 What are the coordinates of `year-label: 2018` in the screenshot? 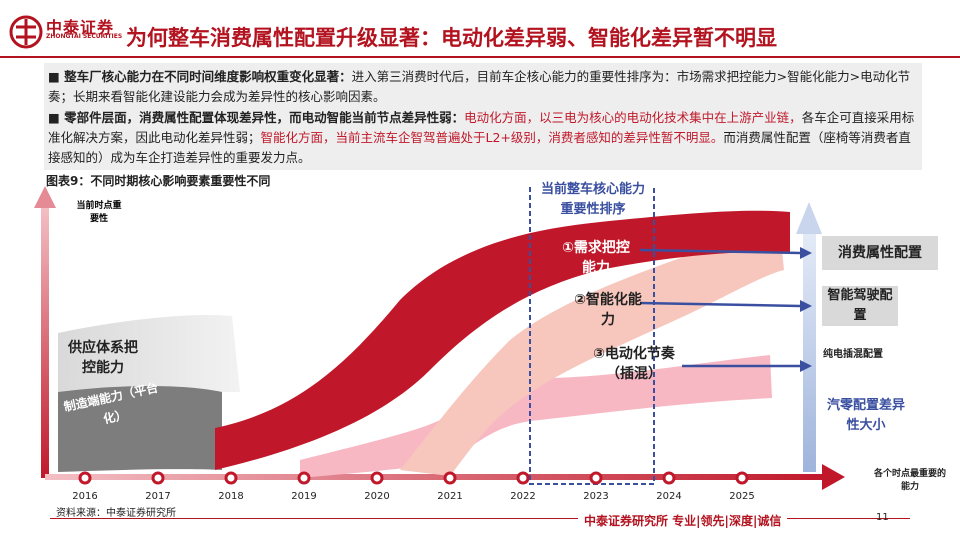 It's located at (231, 496).